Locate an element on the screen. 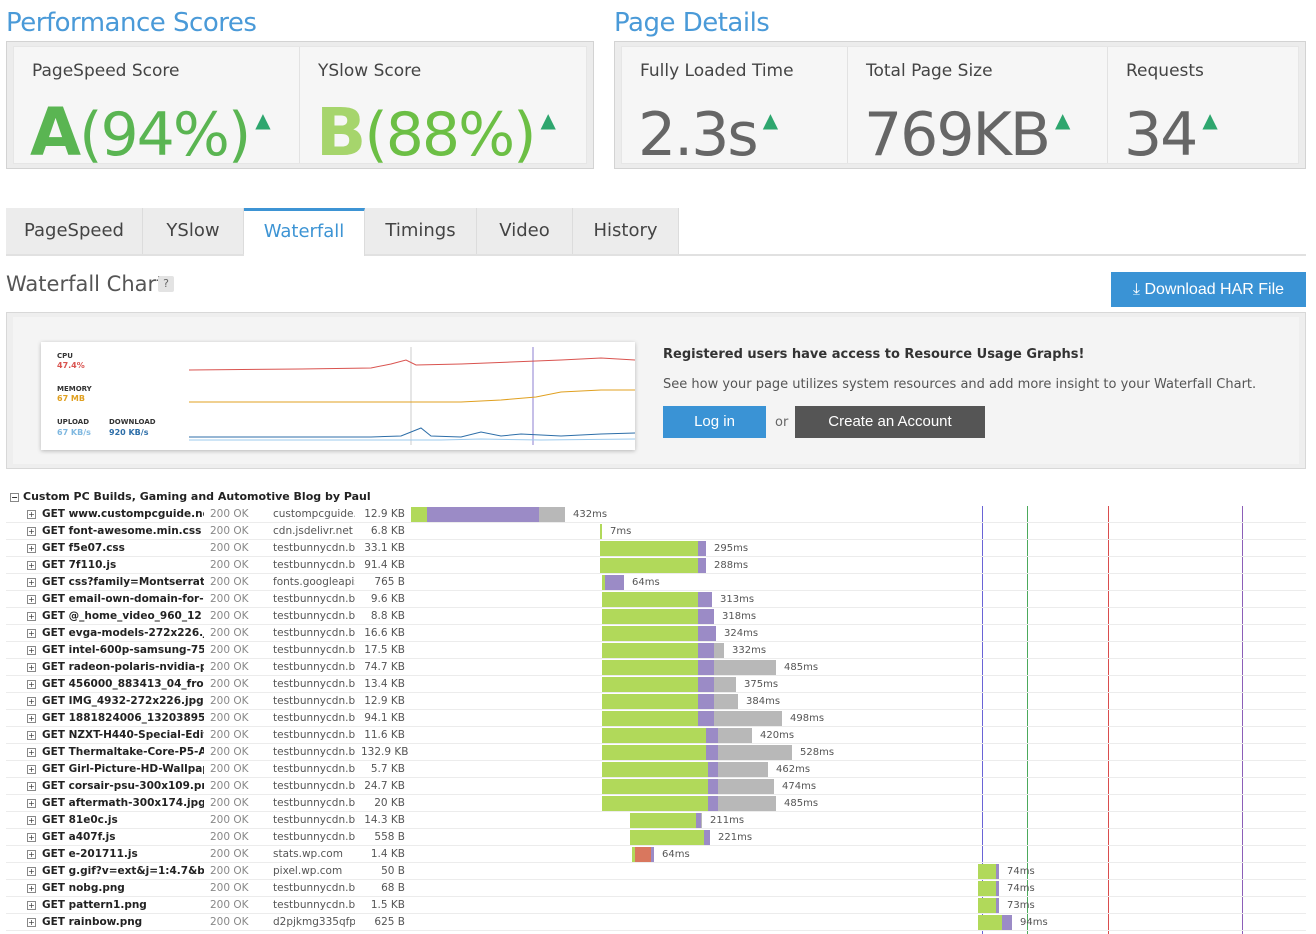 The image size is (1316, 934). request-url: GET aftermath-300x174.jpg is located at coordinates (123, 803).